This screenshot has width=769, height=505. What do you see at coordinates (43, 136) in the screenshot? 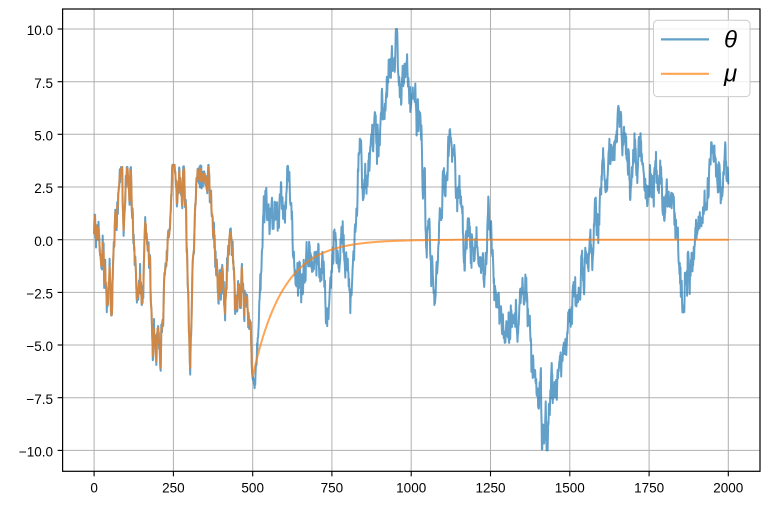
I see `svg-text: 5.0` at bounding box center [43, 136].